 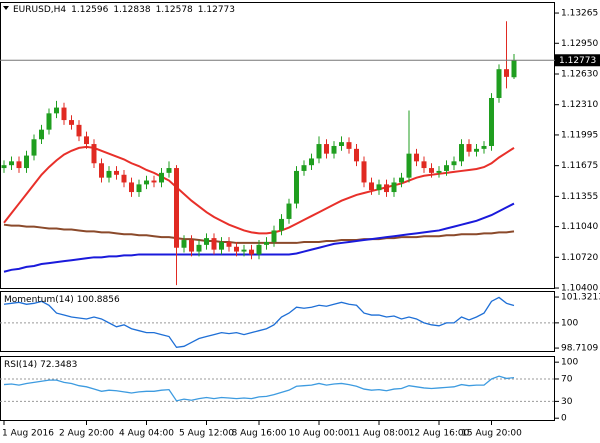 I want to click on y-tick-label: 1.10720, so click(x=579, y=258).